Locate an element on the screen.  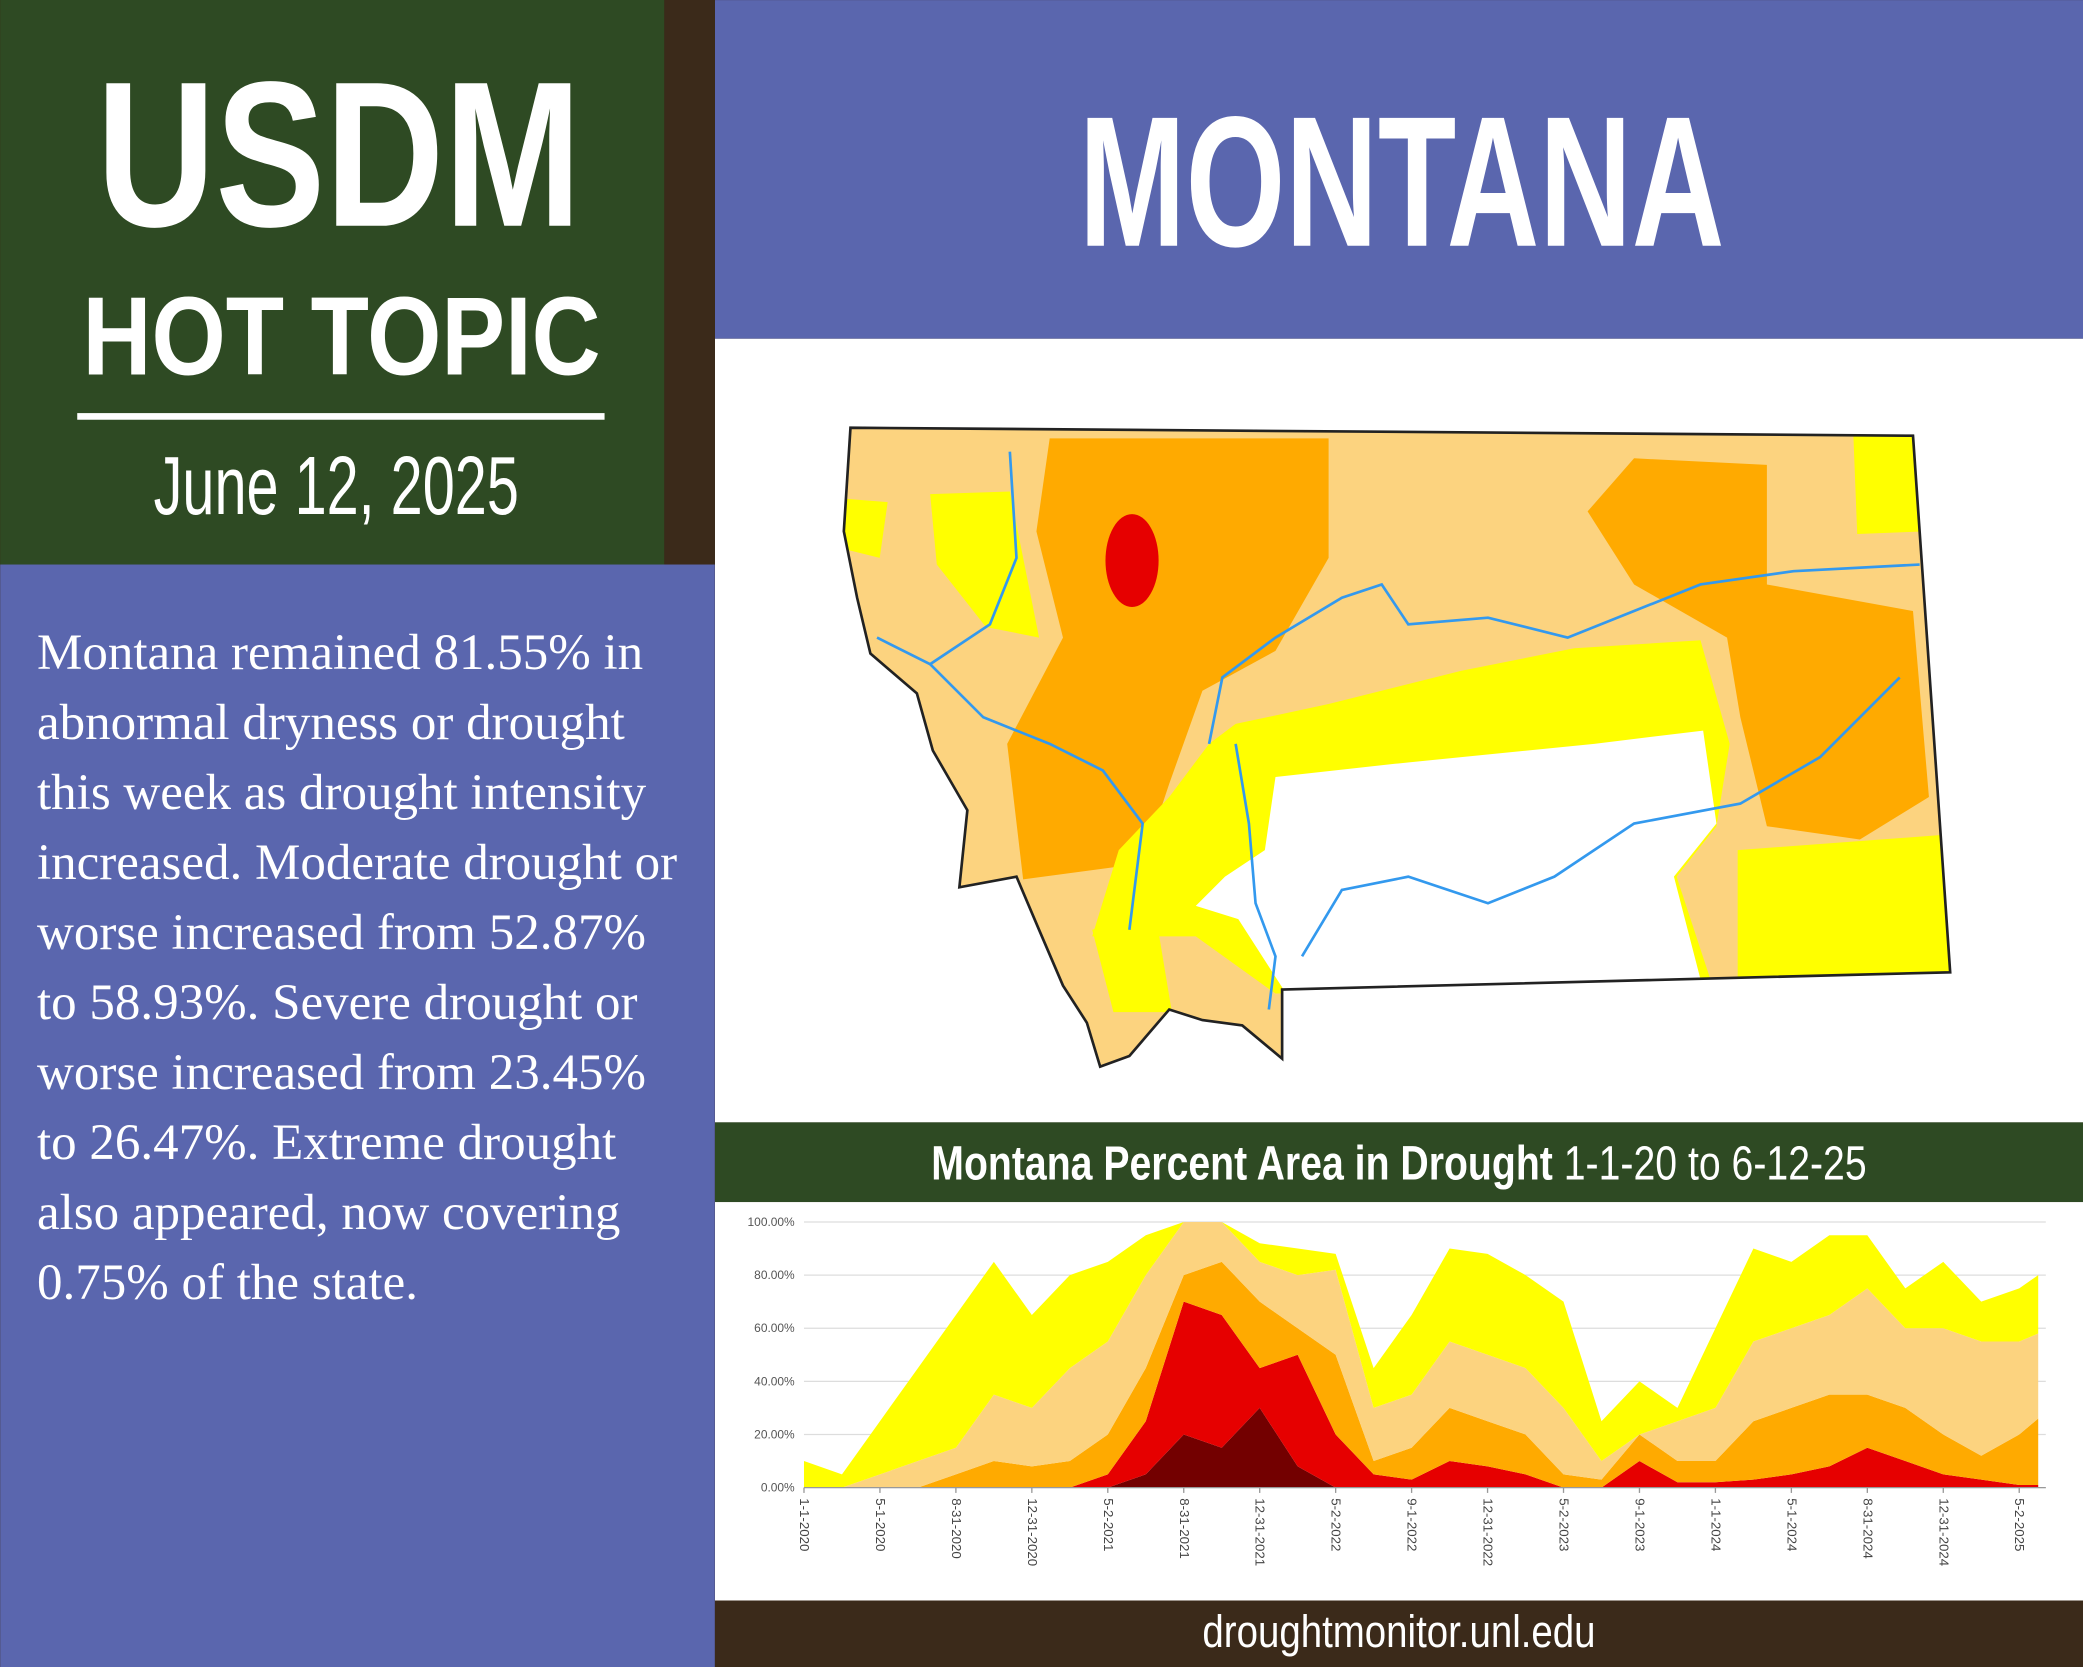
header-line1: USDM is located at coordinates (338, 154).